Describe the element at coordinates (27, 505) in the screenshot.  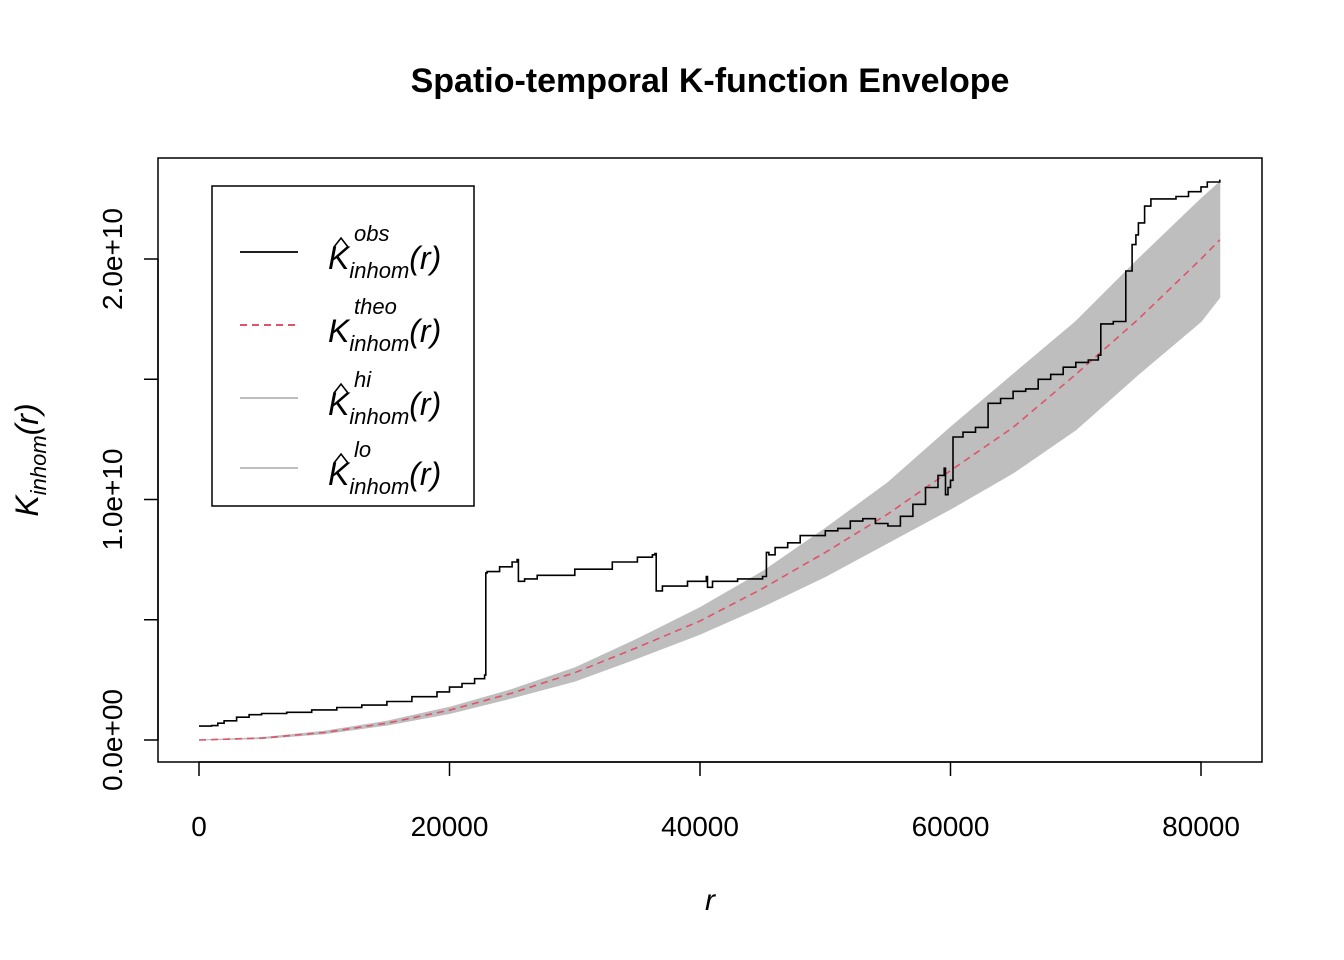
I see `y-axis-label-base: K` at that location.